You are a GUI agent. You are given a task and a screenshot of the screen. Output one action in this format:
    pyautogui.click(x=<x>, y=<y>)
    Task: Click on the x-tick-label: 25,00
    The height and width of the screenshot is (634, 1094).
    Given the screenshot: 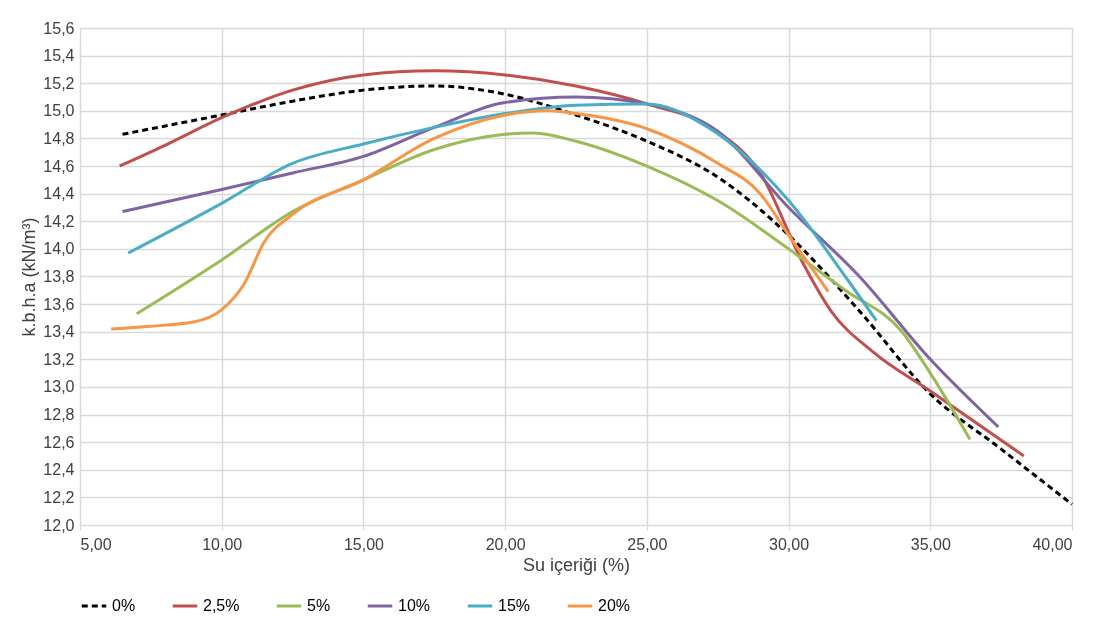 What is the action you would take?
    pyautogui.click(x=647, y=544)
    